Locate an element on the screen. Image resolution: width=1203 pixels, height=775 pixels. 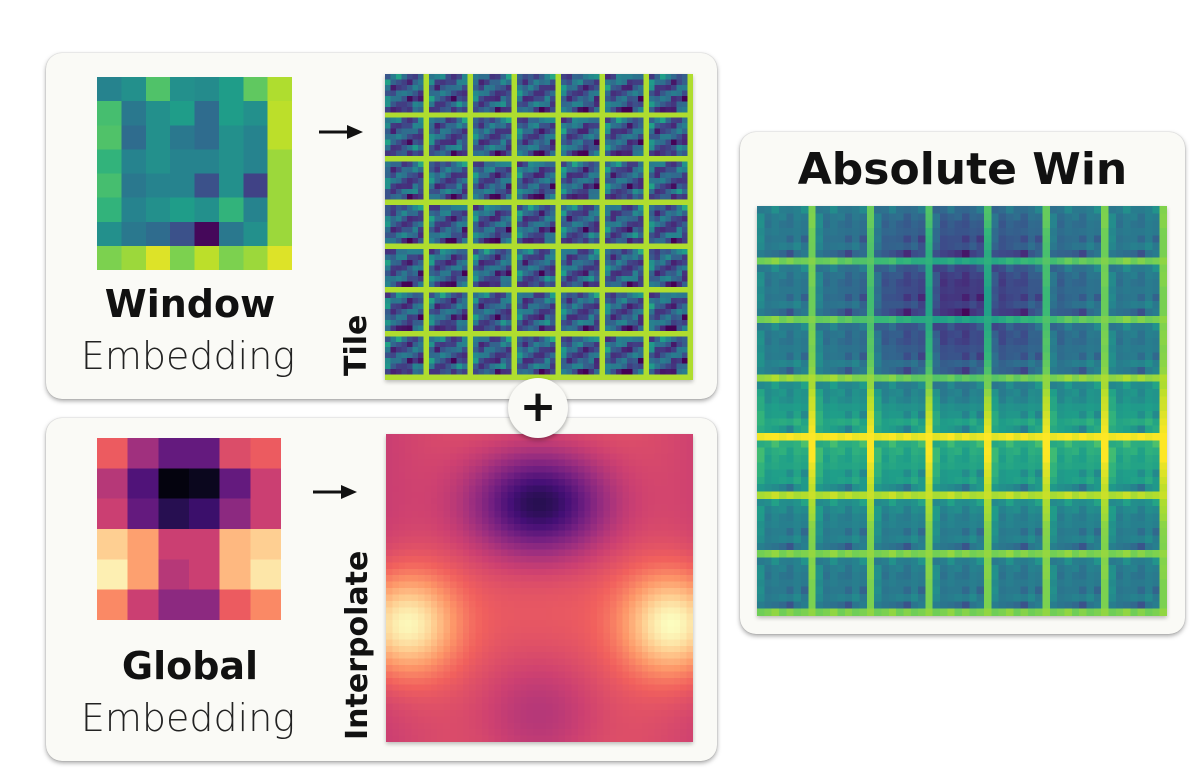
absolute-win-title: Absolute Win is located at coordinates (962, 169).